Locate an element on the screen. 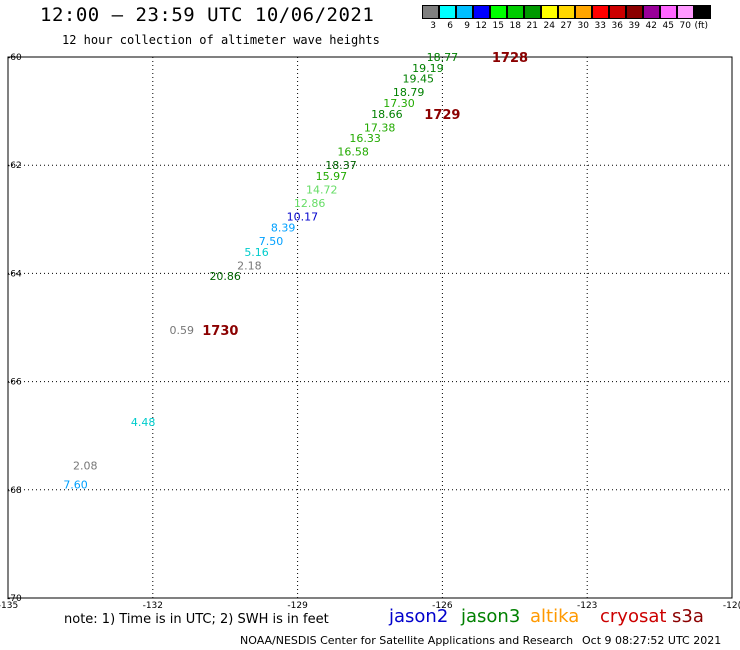 This screenshot has height=650, width=740. x-tick-label: -129 is located at coordinates (297, 606).